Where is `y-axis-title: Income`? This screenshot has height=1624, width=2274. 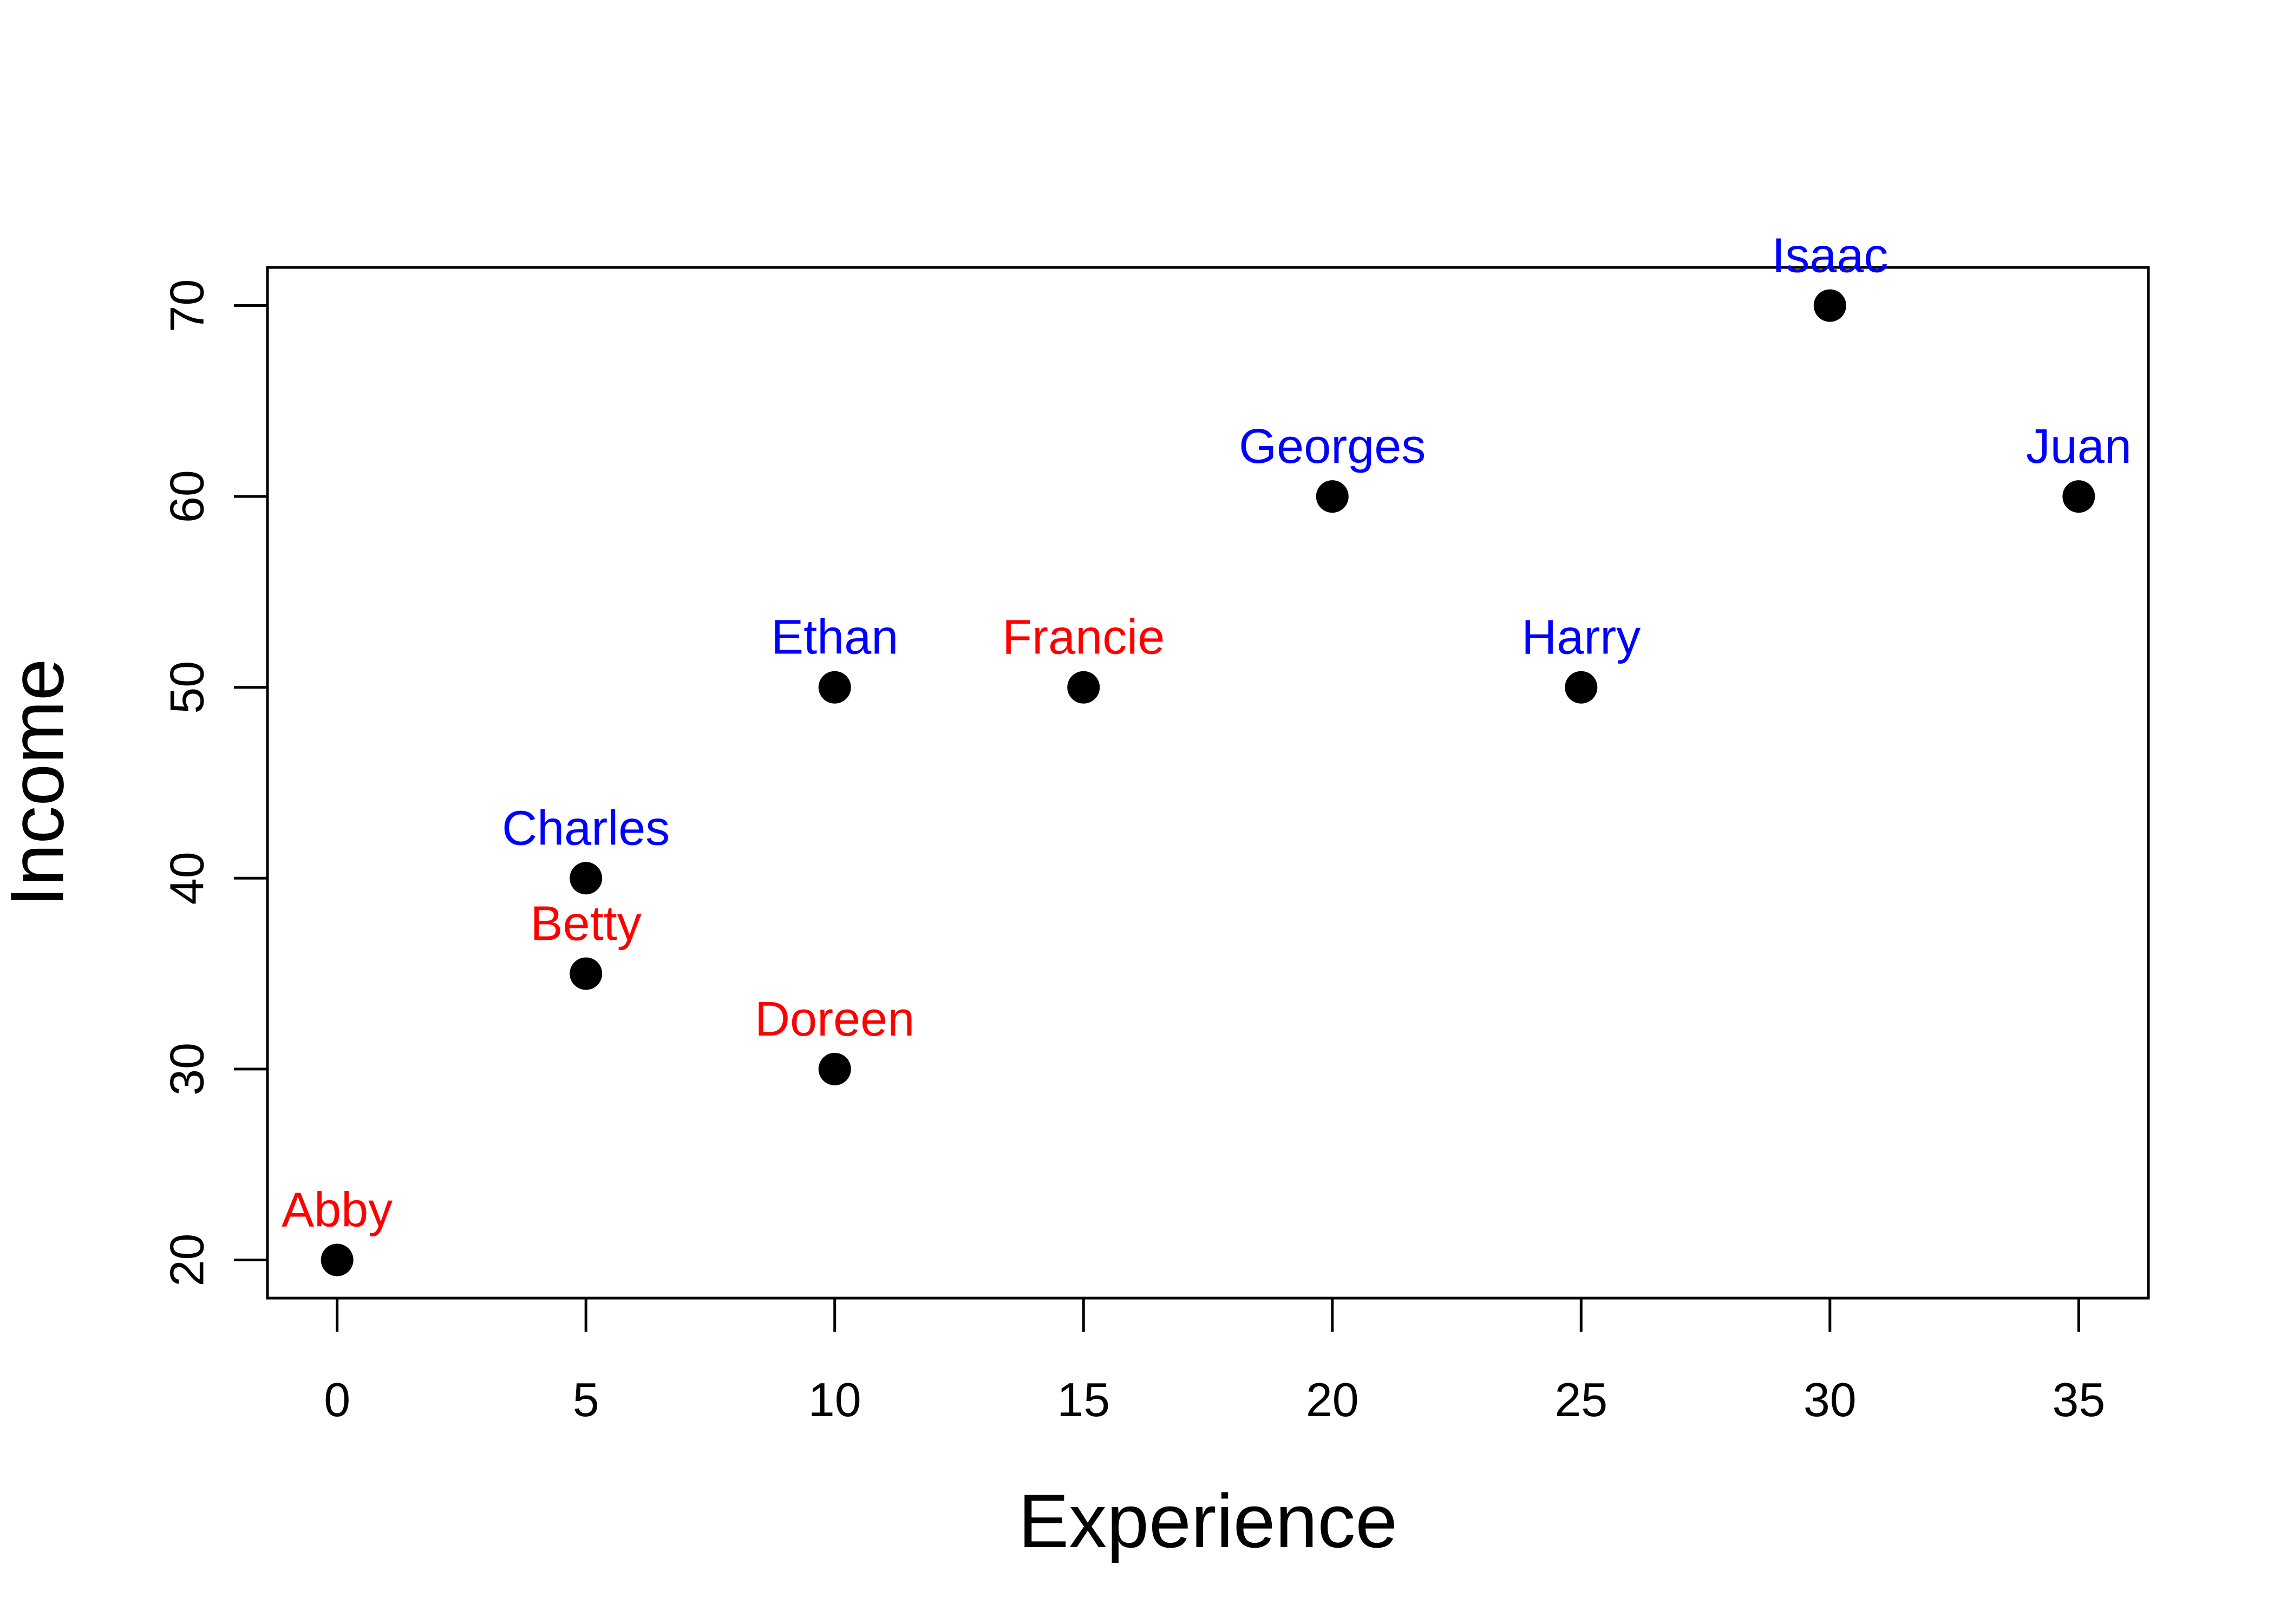 y-axis-title: Income is located at coordinates (40, 783).